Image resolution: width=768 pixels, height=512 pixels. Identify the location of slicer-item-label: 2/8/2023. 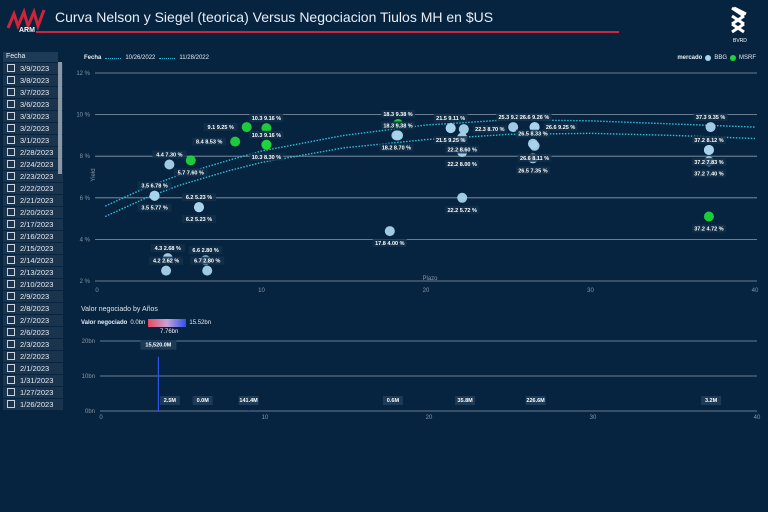
(35, 308).